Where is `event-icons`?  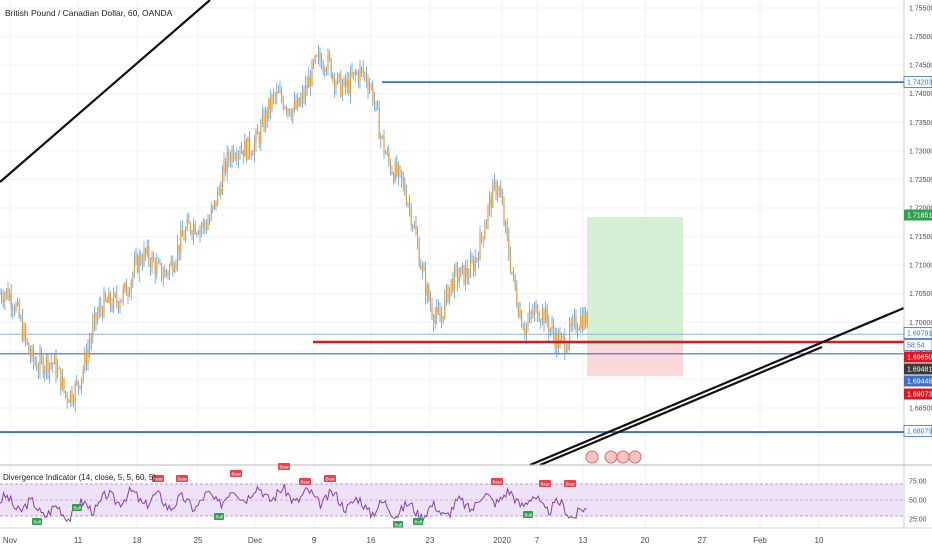 event-icons is located at coordinates (613, 457).